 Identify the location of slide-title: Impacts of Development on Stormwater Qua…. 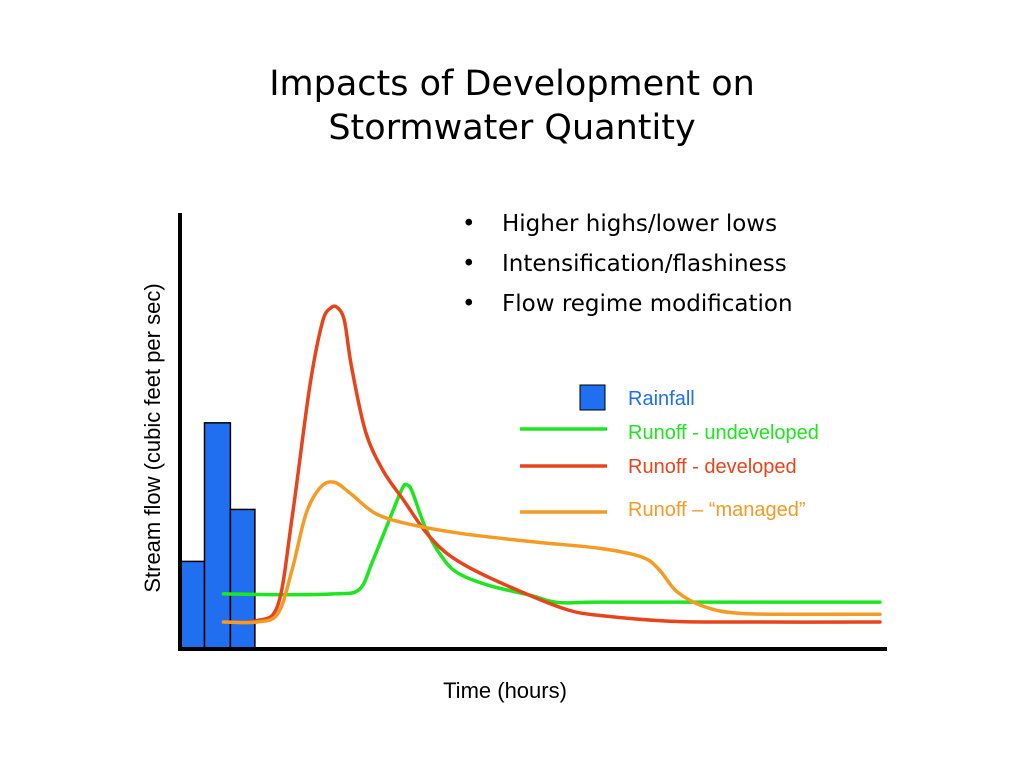
(512, 106).